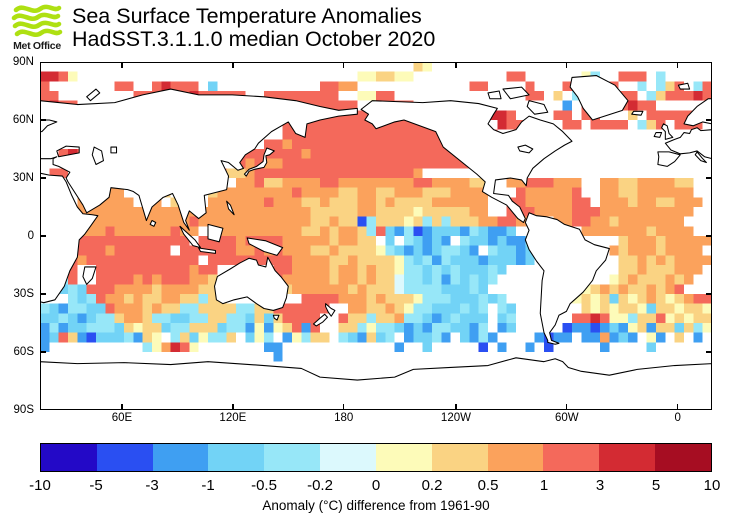 The image size is (731, 519). What do you see at coordinates (233, 418) in the screenshot?
I see `x-tick-label: 120E` at bounding box center [233, 418].